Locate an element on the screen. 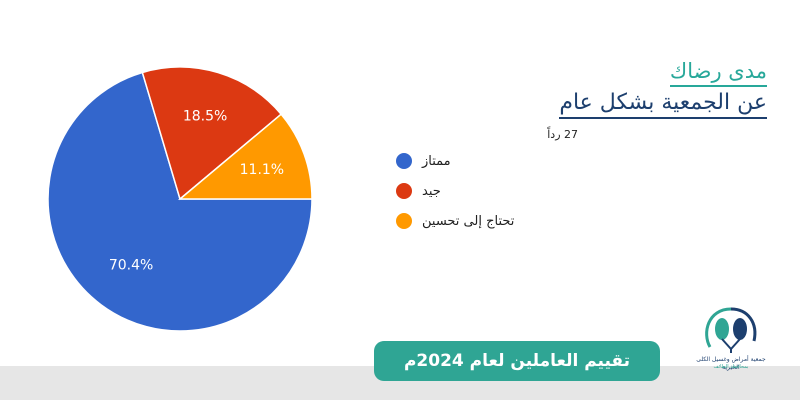 Image resolution: width=800 pixels, height=400 pixels. pie-slice-good is located at coordinates (212, 133).